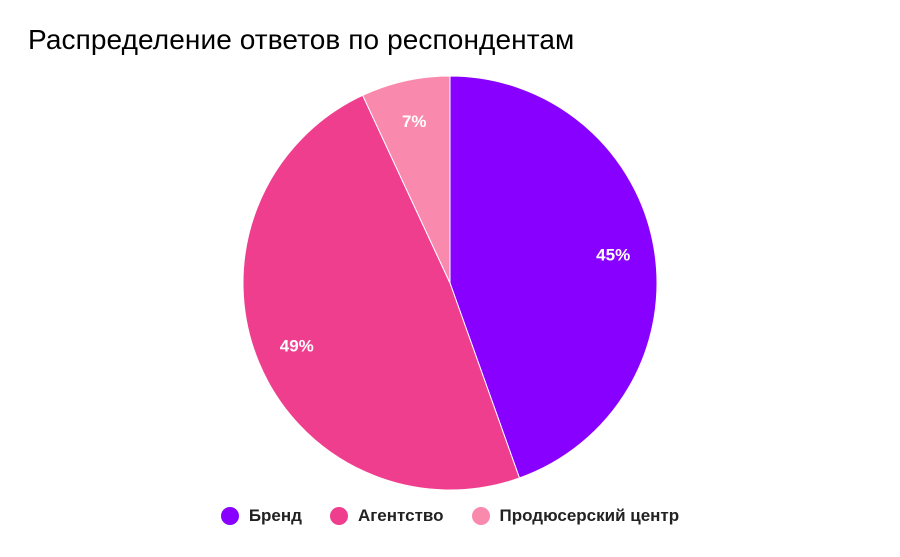 The image size is (900, 557). What do you see at coordinates (589, 515) in the screenshot?
I see `legend-label-production-center: Продюсерский центр` at bounding box center [589, 515].